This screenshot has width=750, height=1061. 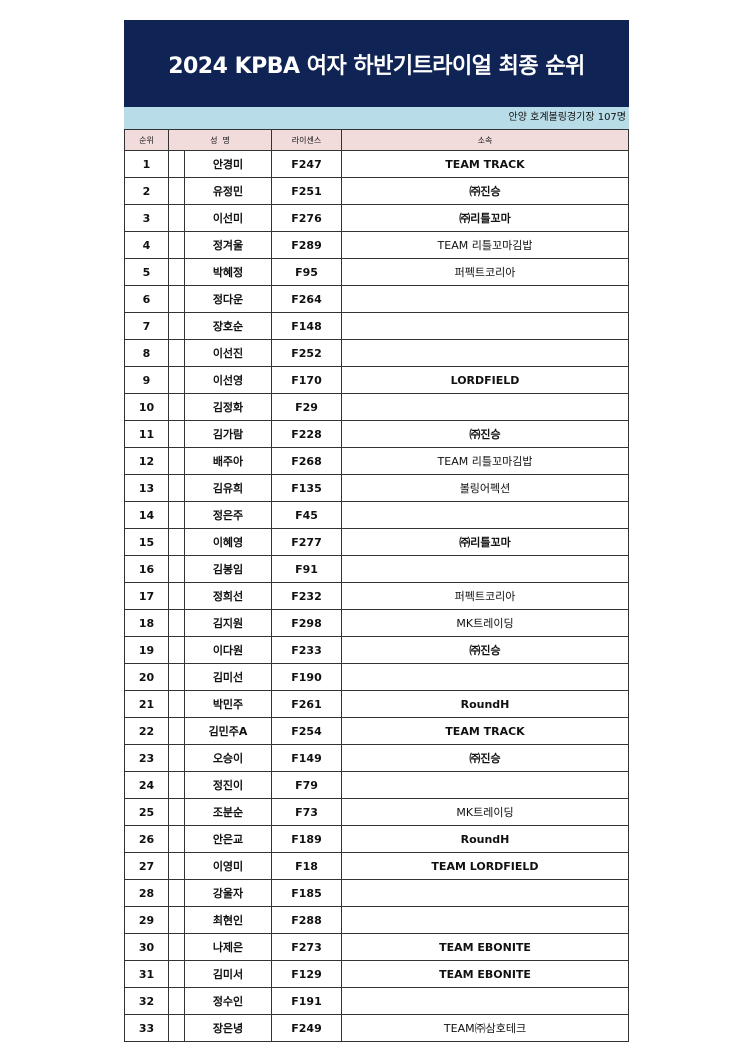 What do you see at coordinates (146, 1028) in the screenshot?
I see `rank-cell: 33` at bounding box center [146, 1028].